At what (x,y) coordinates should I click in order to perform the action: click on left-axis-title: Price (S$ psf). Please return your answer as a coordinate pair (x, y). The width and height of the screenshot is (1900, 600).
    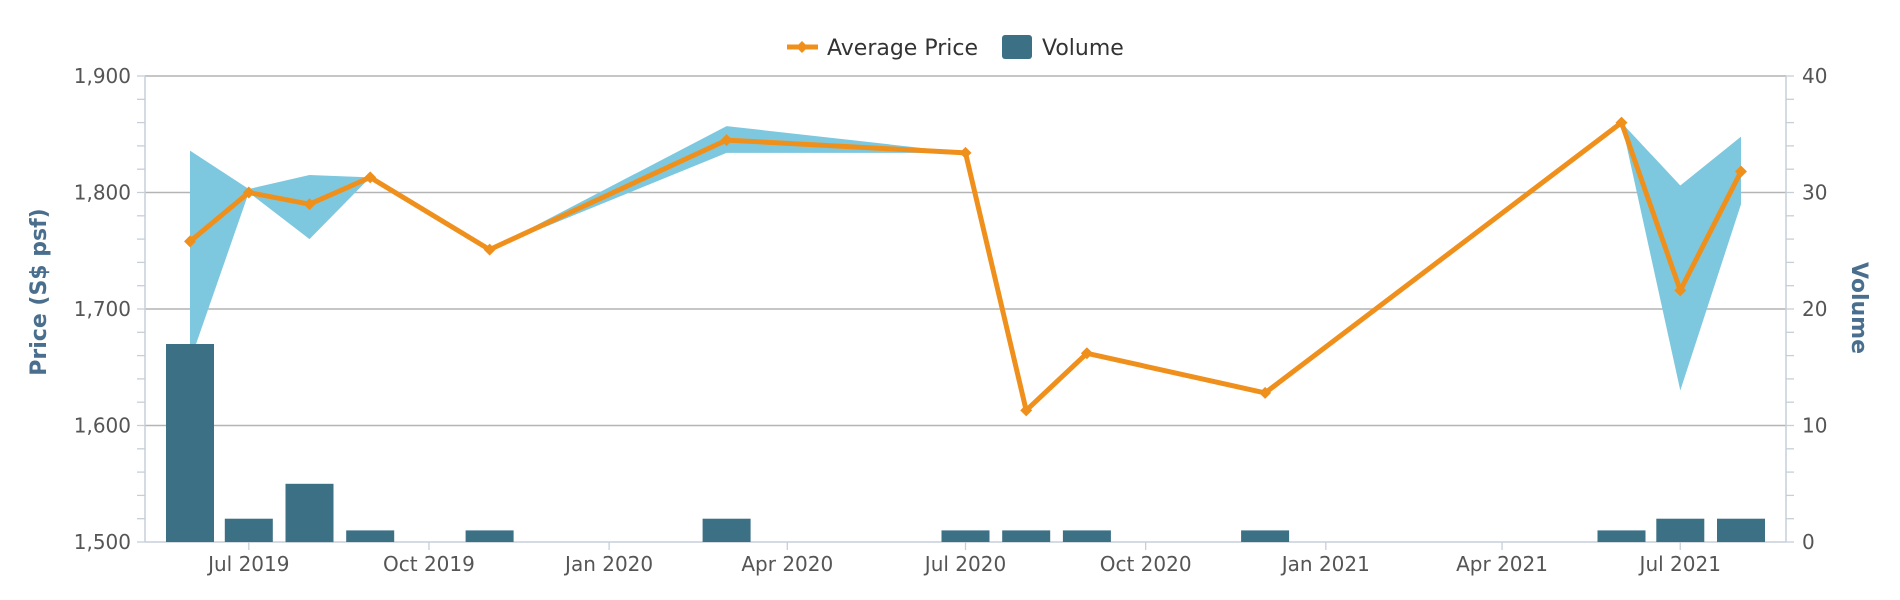
    Looking at the image, I should click on (39, 291).